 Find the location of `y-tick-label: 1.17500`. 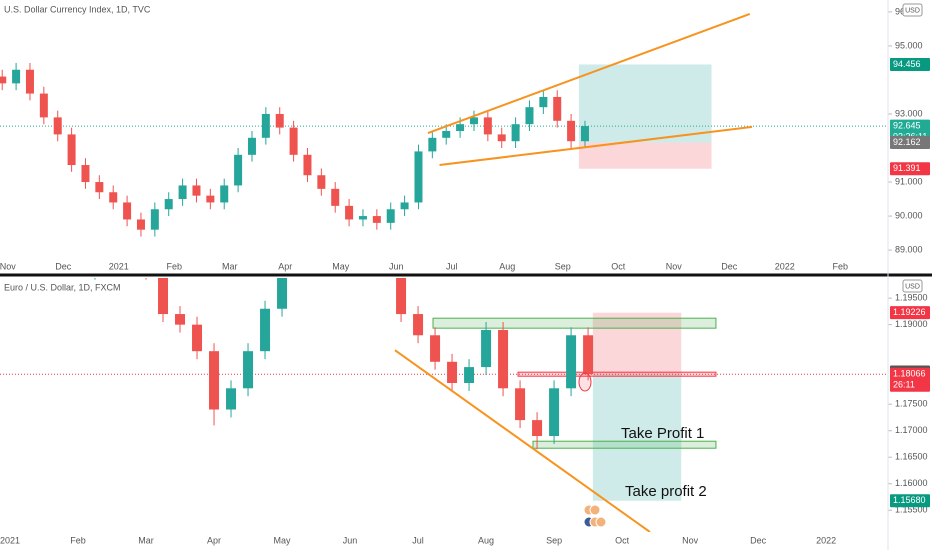

y-tick-label: 1.17500 is located at coordinates (911, 404).